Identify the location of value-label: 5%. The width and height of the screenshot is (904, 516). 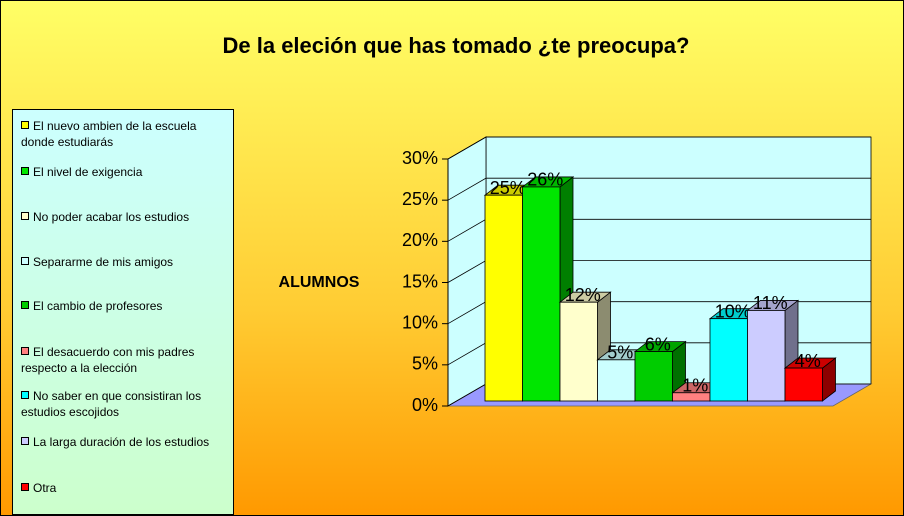
(620, 353).